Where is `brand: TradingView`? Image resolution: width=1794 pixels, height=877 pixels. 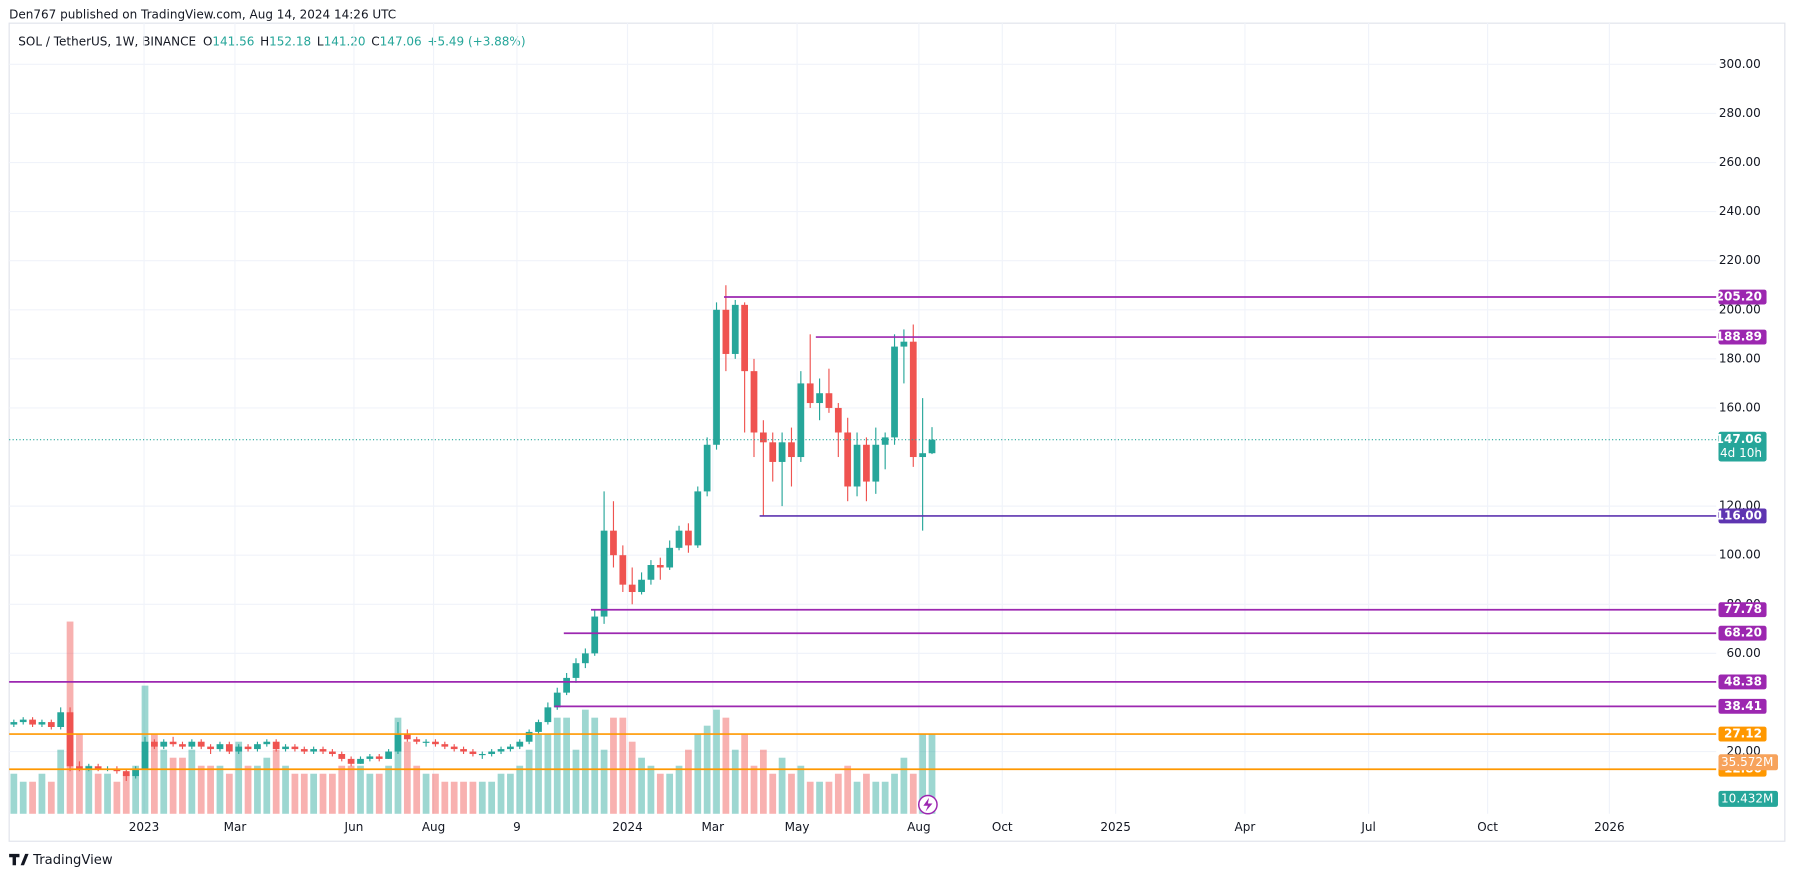 brand: TradingView is located at coordinates (72, 860).